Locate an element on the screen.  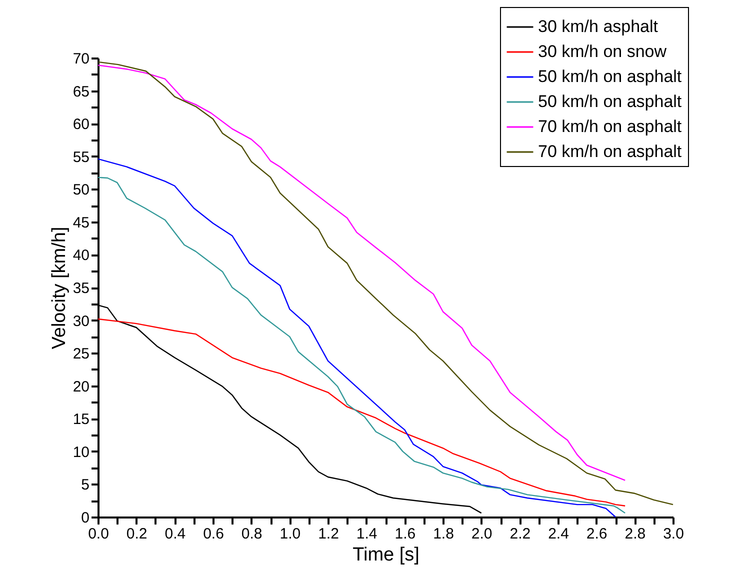
x-tick-label: 2.6 is located at coordinates (597, 534).